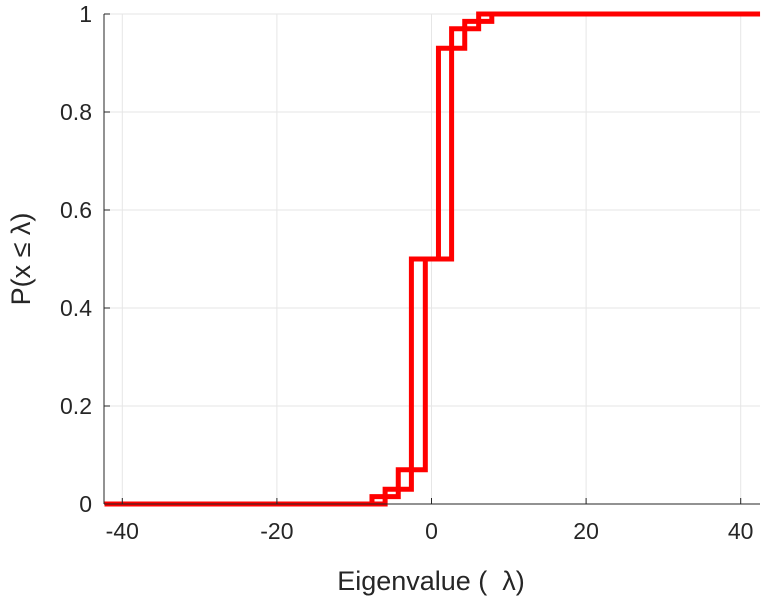 Image resolution: width=763 pixels, height=605 pixels. Describe the element at coordinates (76, 406) in the screenshot. I see `y-tick-label: 0.2` at that location.